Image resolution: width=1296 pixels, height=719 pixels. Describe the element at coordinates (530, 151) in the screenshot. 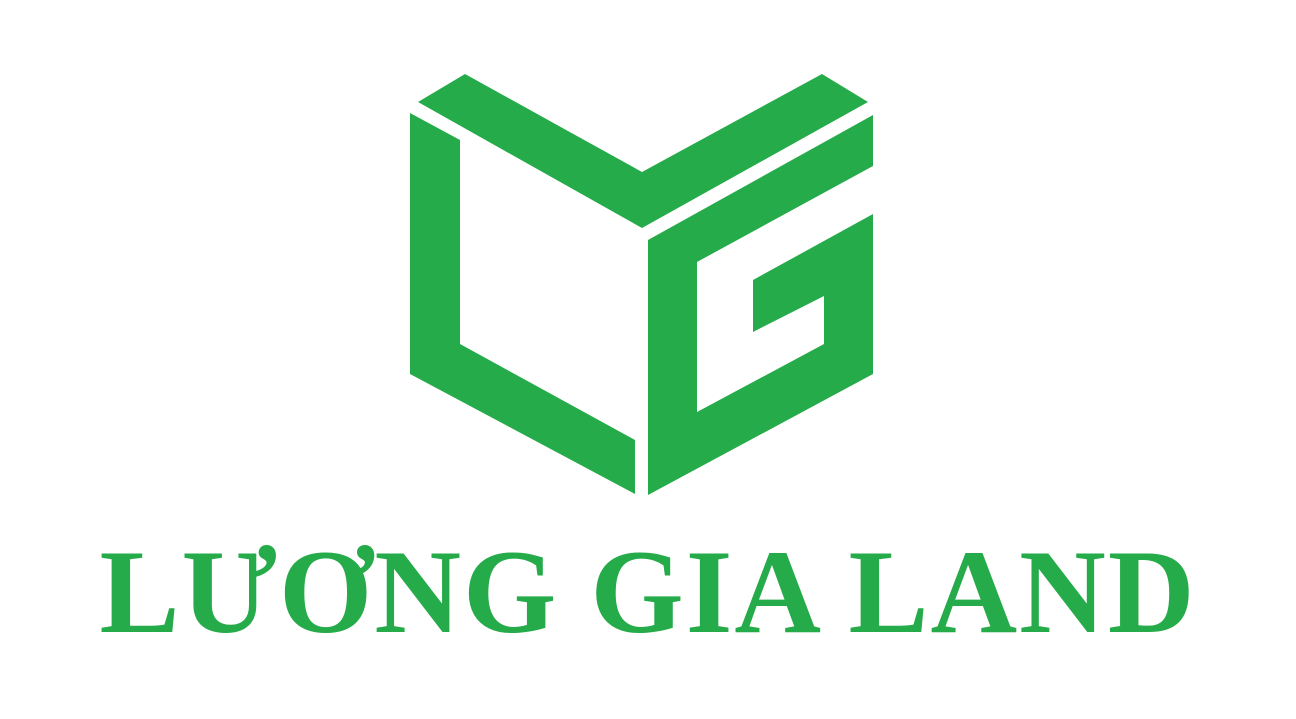

I see `cube-top-left-face` at that location.